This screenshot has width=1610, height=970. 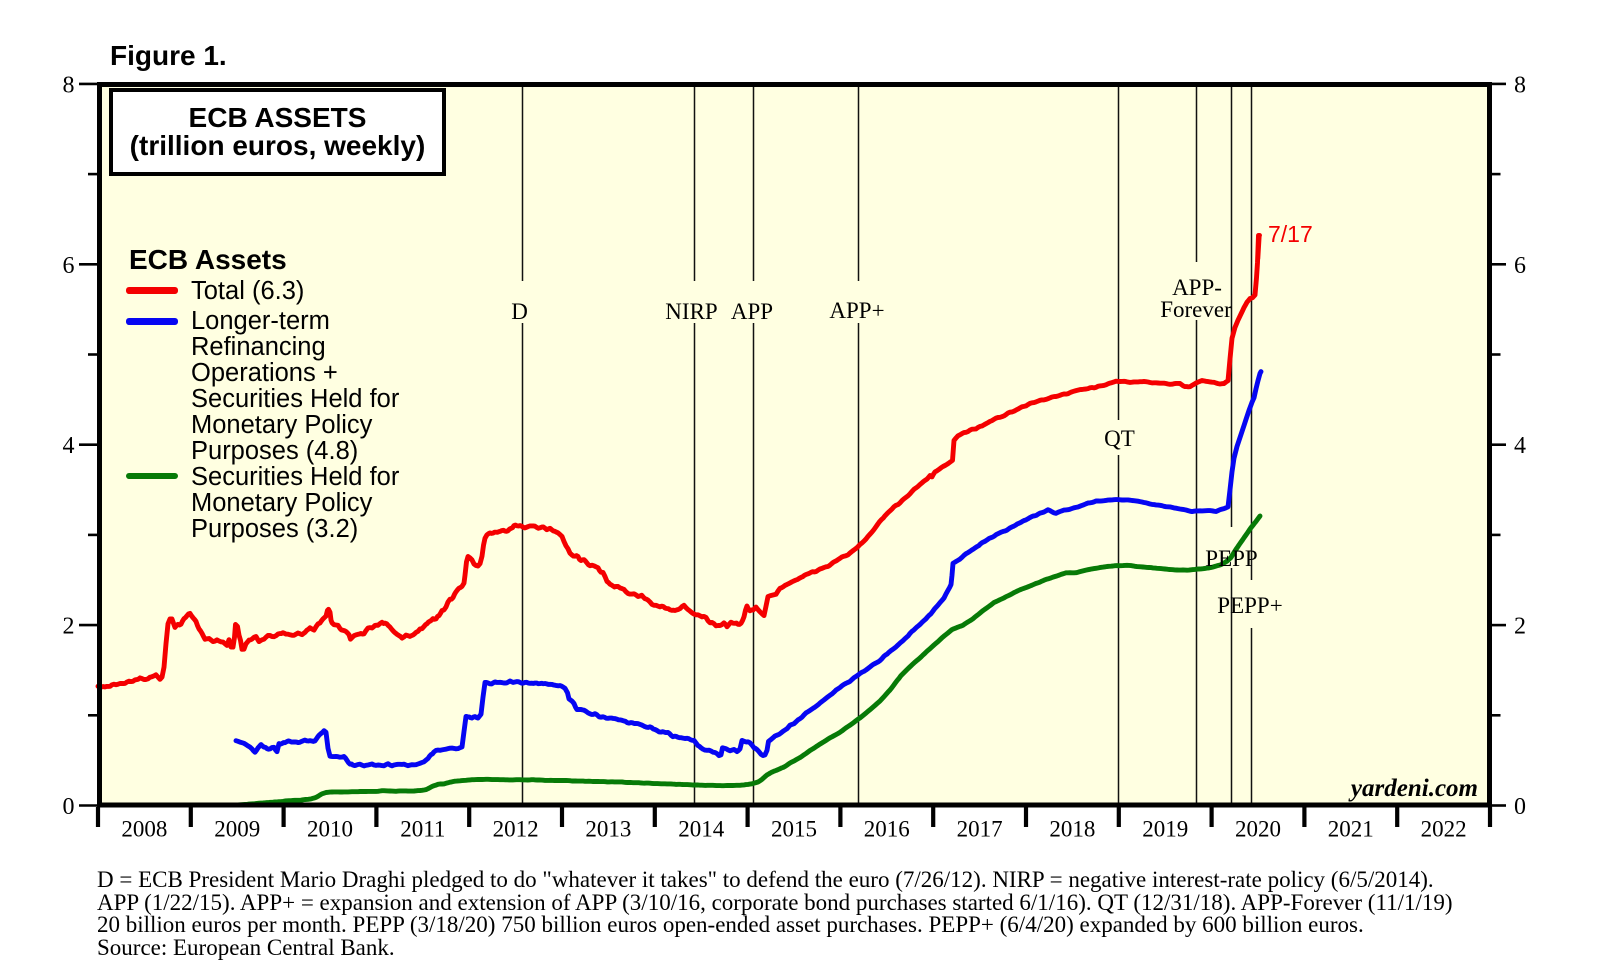 I want to click on svg-text: 2014, so click(x=701, y=829).